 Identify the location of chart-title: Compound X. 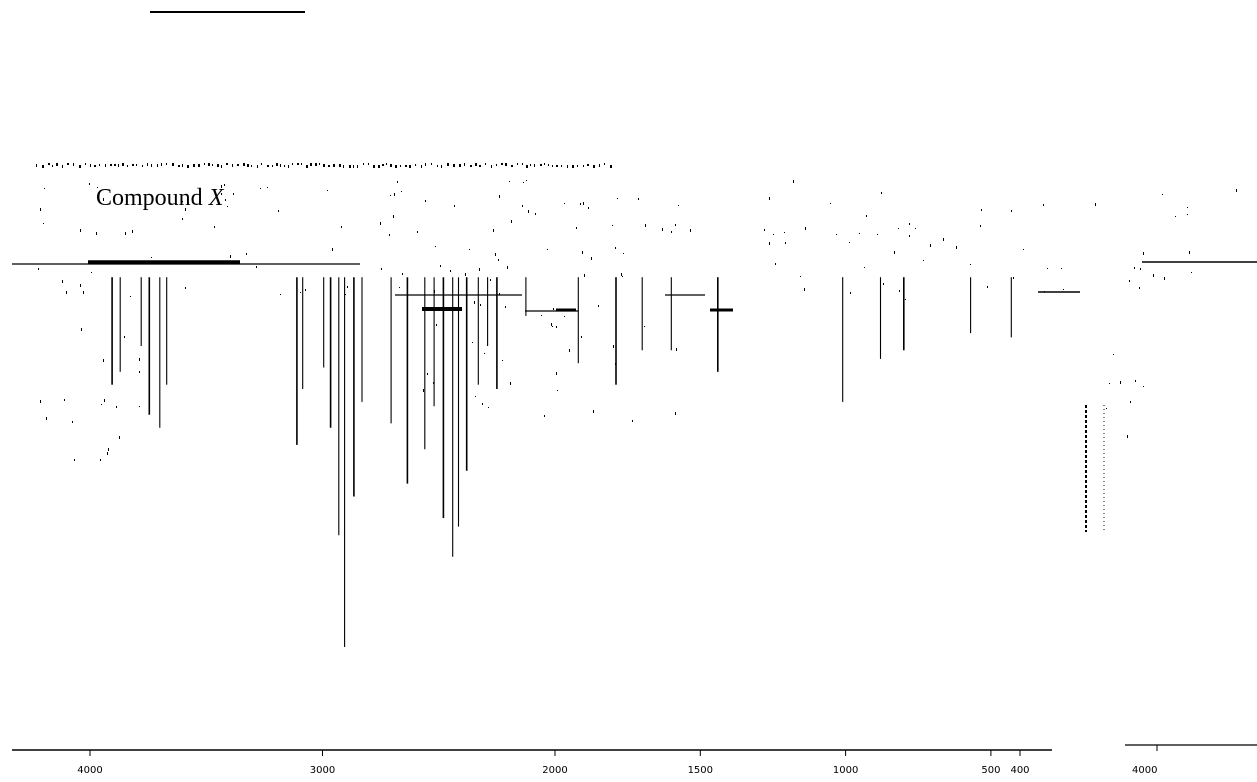
(160, 198).